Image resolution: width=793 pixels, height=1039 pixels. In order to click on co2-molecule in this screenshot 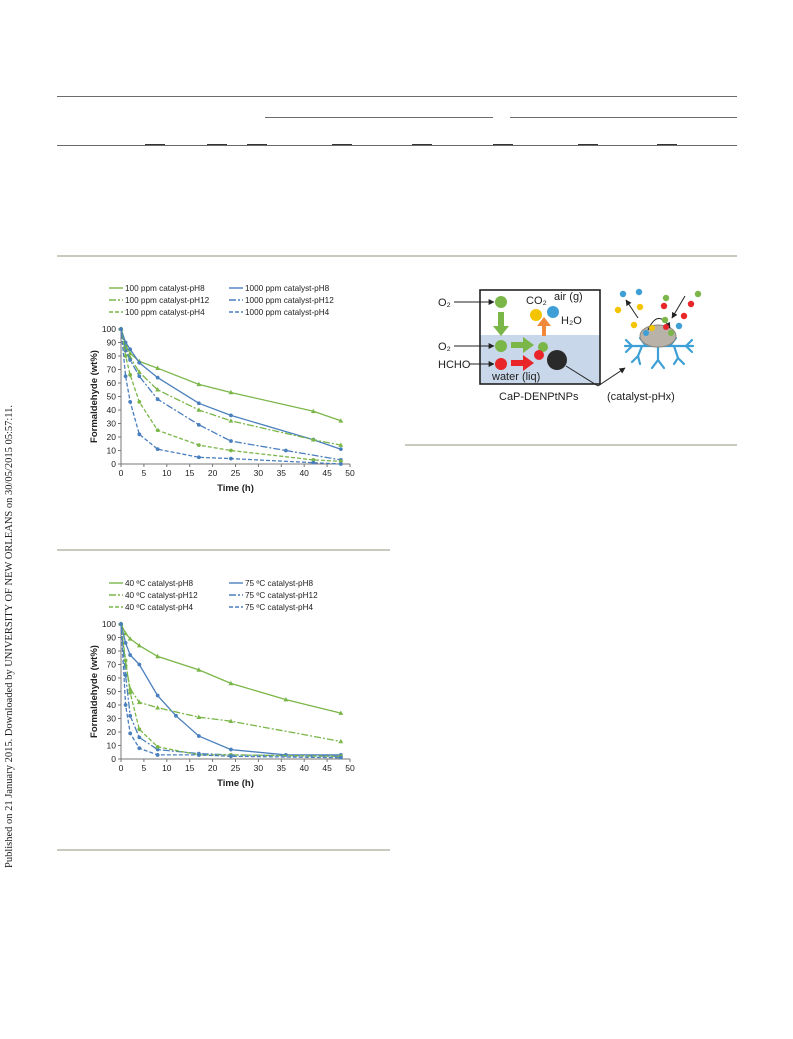, I will do `click(536, 315)`.